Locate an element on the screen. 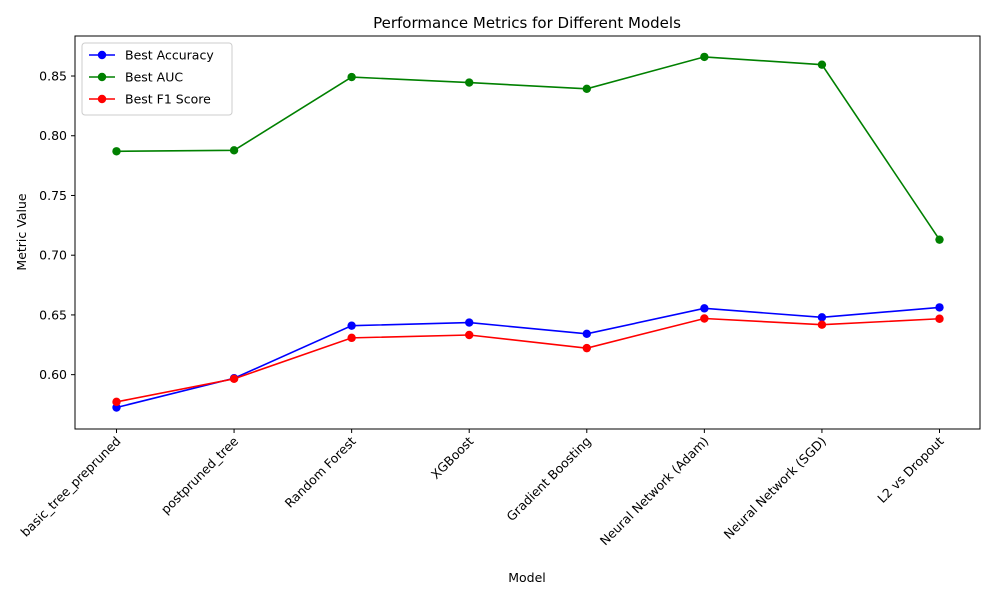 The image size is (1000, 600). x-axis-label: Model is located at coordinates (527, 577).